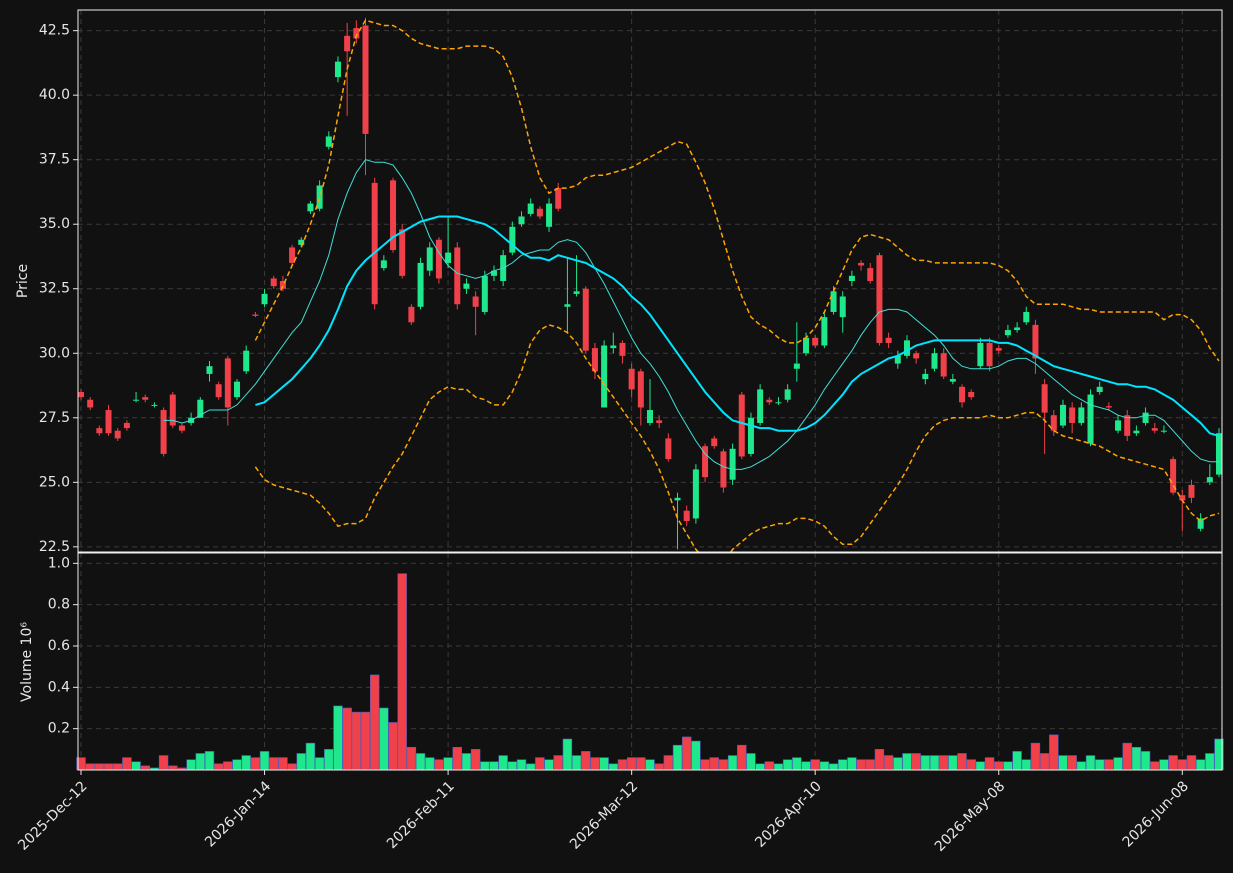 This screenshot has width=1233, height=873. I want to click on y-tick-label: 0.2, so click(59, 729).